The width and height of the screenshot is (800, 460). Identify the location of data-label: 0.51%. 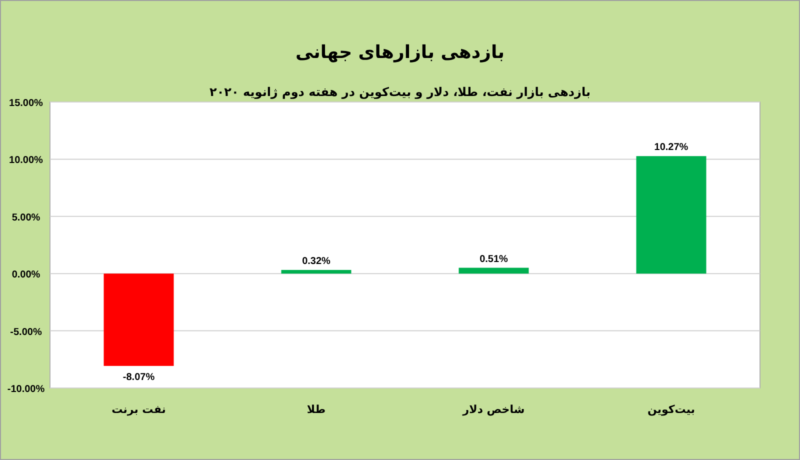
(494, 259).